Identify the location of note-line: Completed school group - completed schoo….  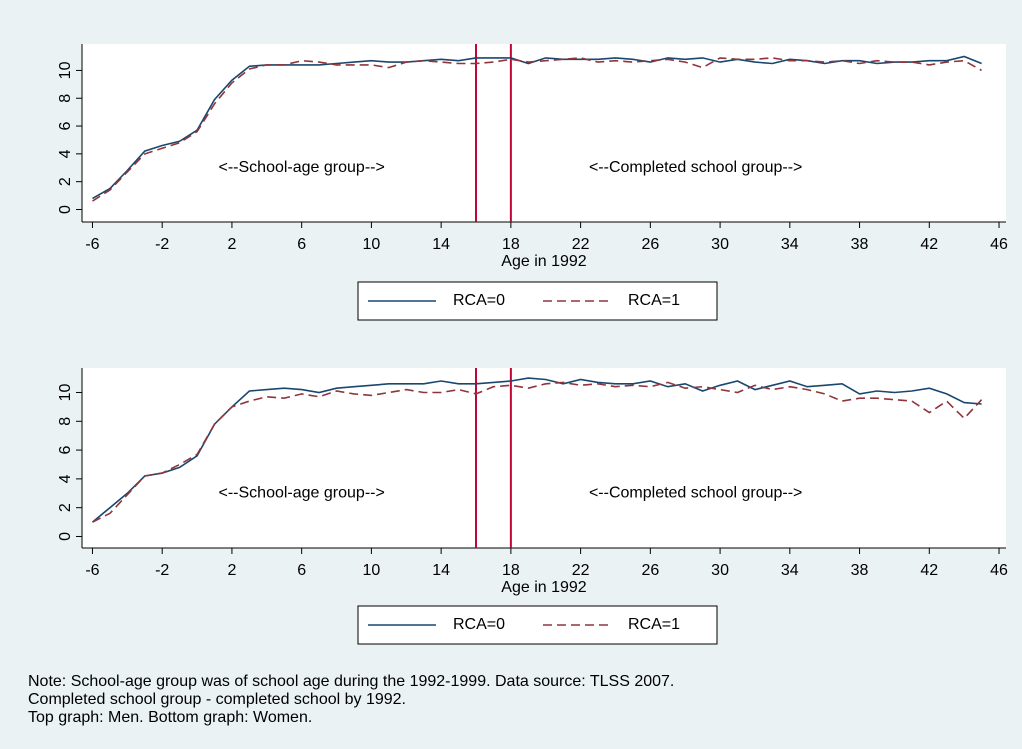
(217, 699).